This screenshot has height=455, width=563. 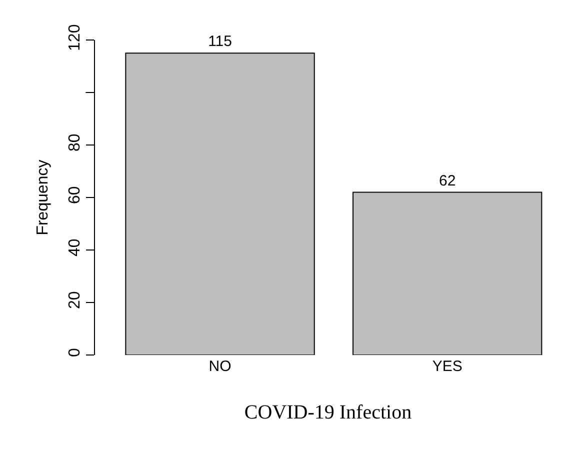 What do you see at coordinates (220, 41) in the screenshot?
I see `data-label: 115` at bounding box center [220, 41].